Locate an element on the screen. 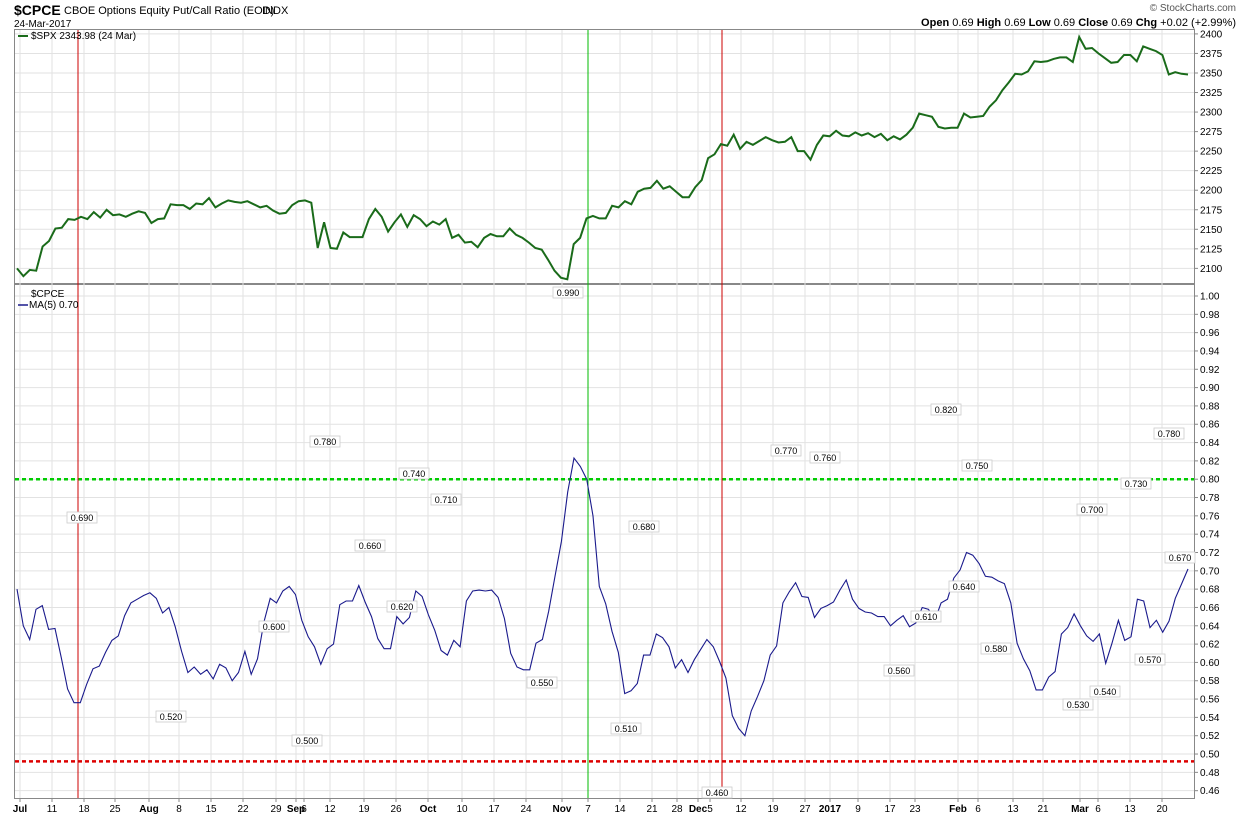  annotation-label: 0.820 is located at coordinates (946, 409).